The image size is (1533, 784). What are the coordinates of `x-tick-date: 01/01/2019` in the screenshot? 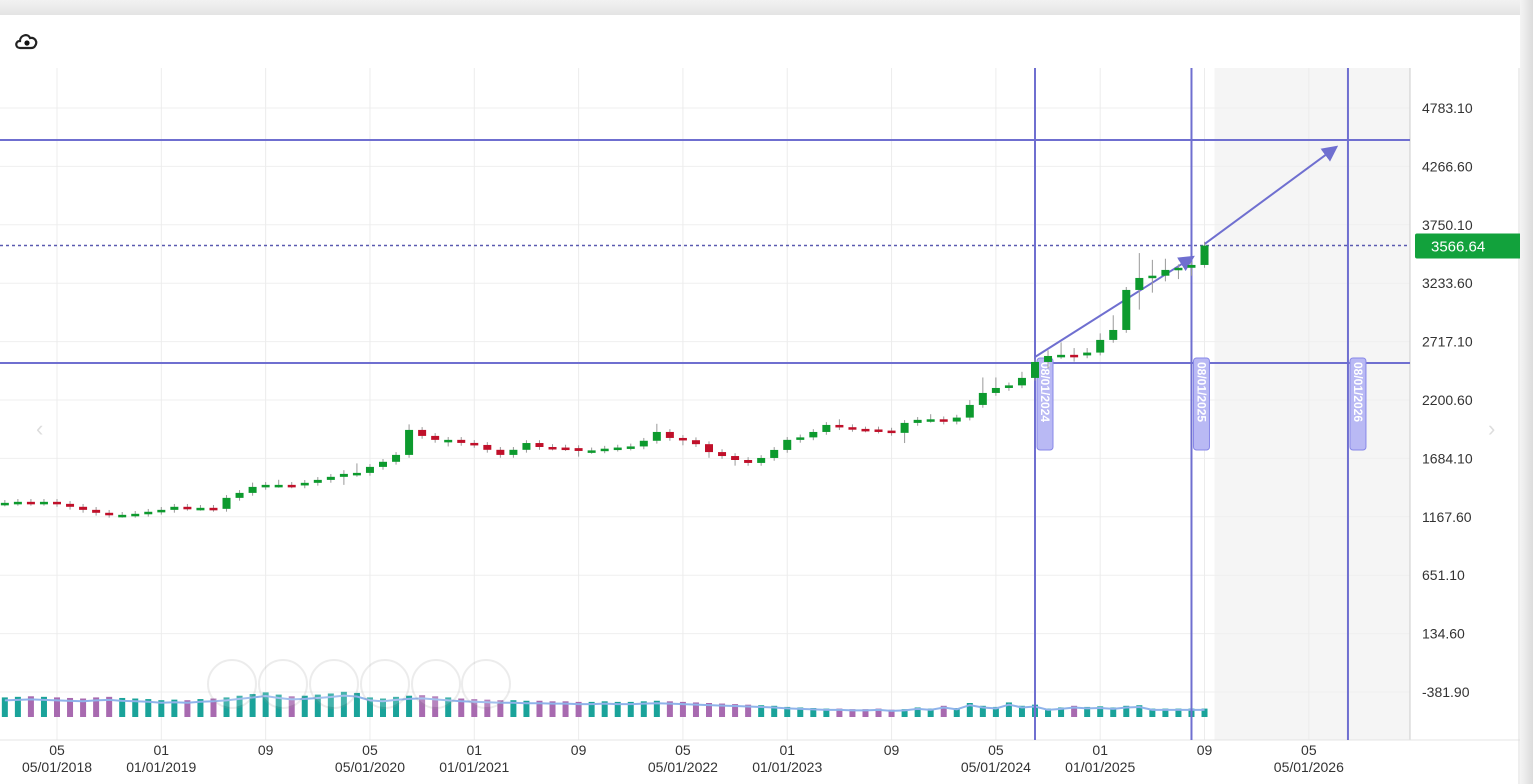 It's located at (161, 767).